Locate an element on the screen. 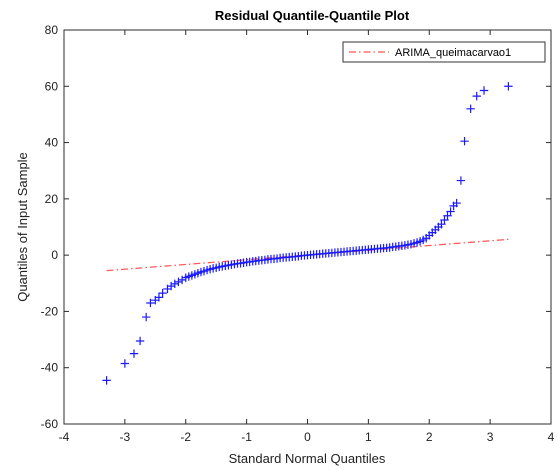 This screenshot has width=557, height=470. y-tick-label: -40 is located at coordinates (50, 368).